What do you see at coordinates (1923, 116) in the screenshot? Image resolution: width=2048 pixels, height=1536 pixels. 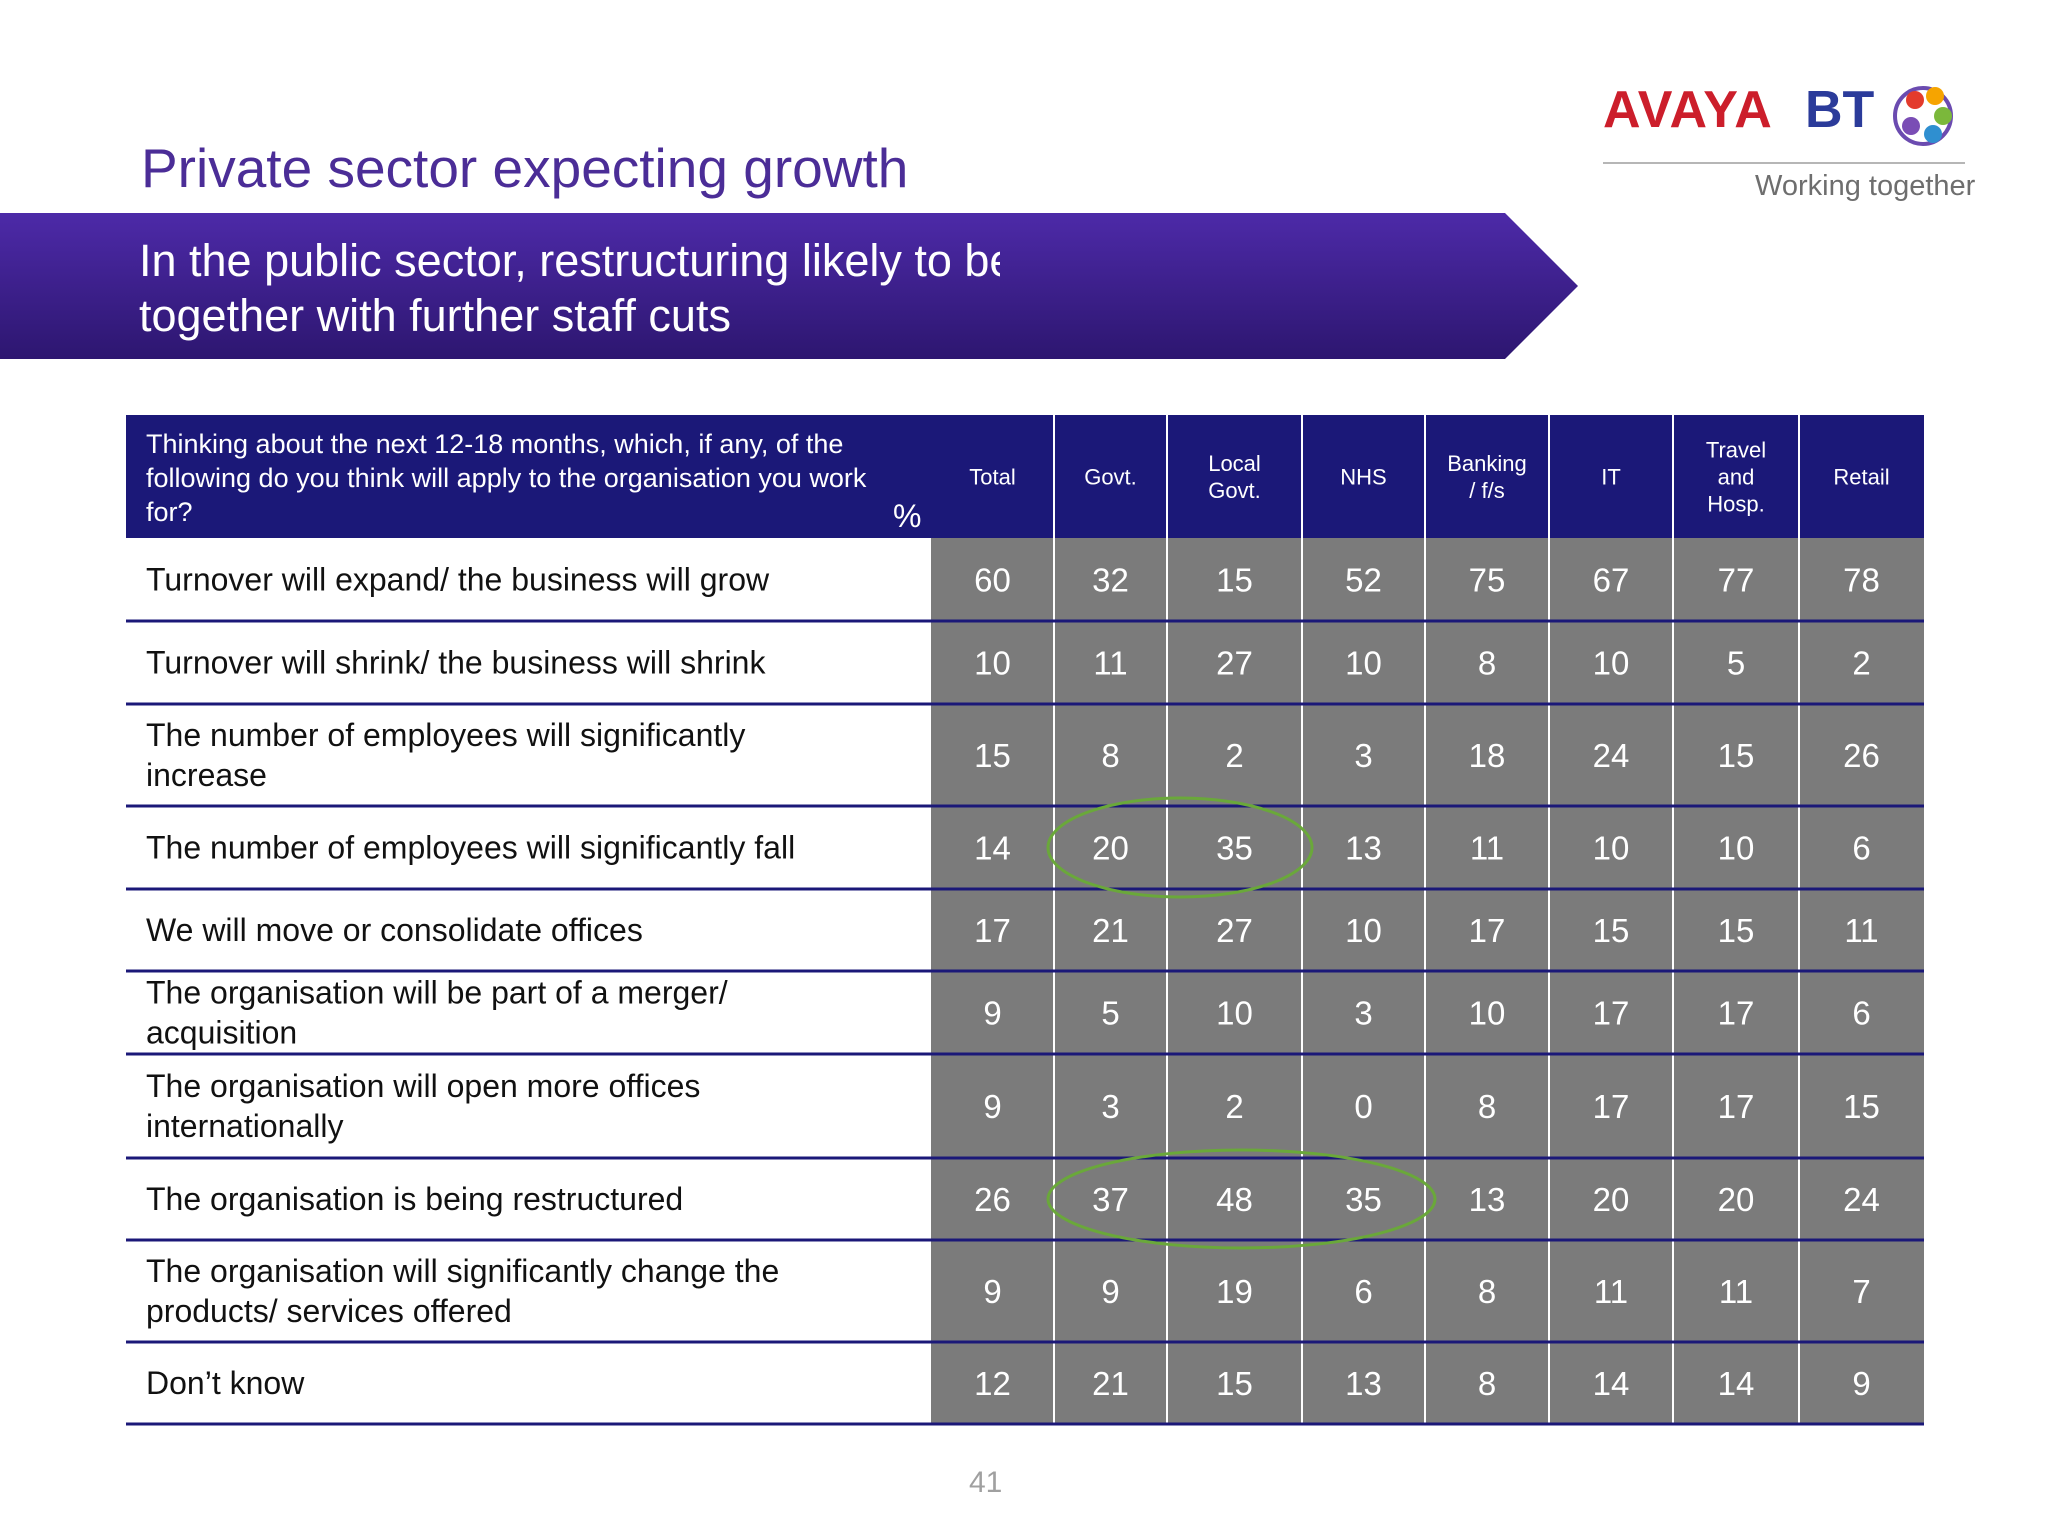 I see `bt-globe-icon` at bounding box center [1923, 116].